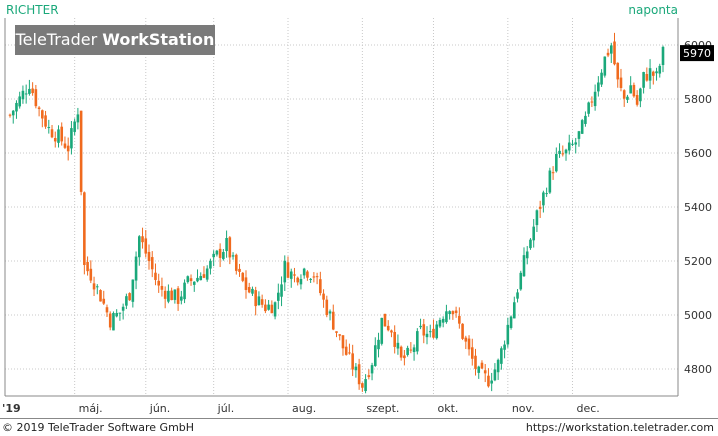  I want to click on x-tick-label: szept., so click(382, 408).